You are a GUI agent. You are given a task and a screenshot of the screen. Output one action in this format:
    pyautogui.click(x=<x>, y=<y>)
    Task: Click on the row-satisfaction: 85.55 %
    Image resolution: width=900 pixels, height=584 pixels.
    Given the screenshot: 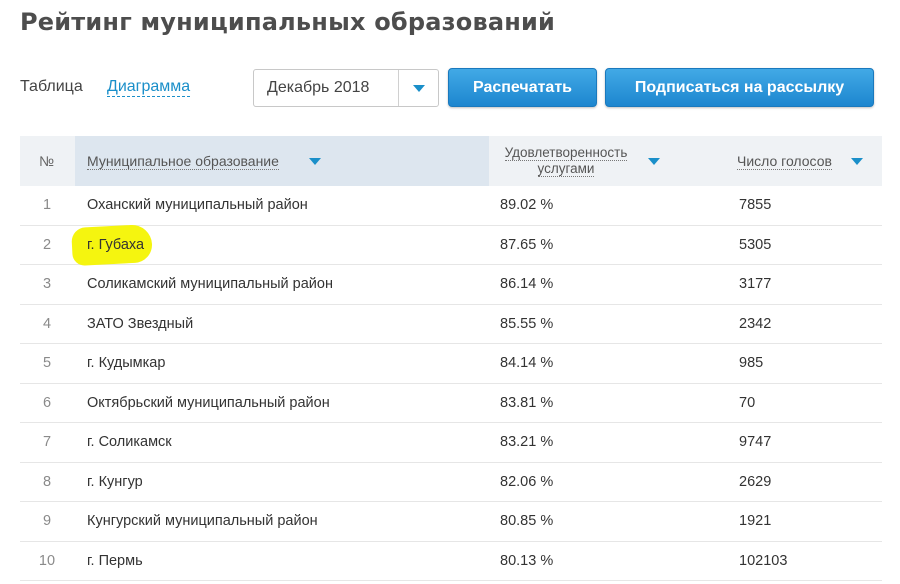 What is the action you would take?
    pyautogui.click(x=527, y=323)
    